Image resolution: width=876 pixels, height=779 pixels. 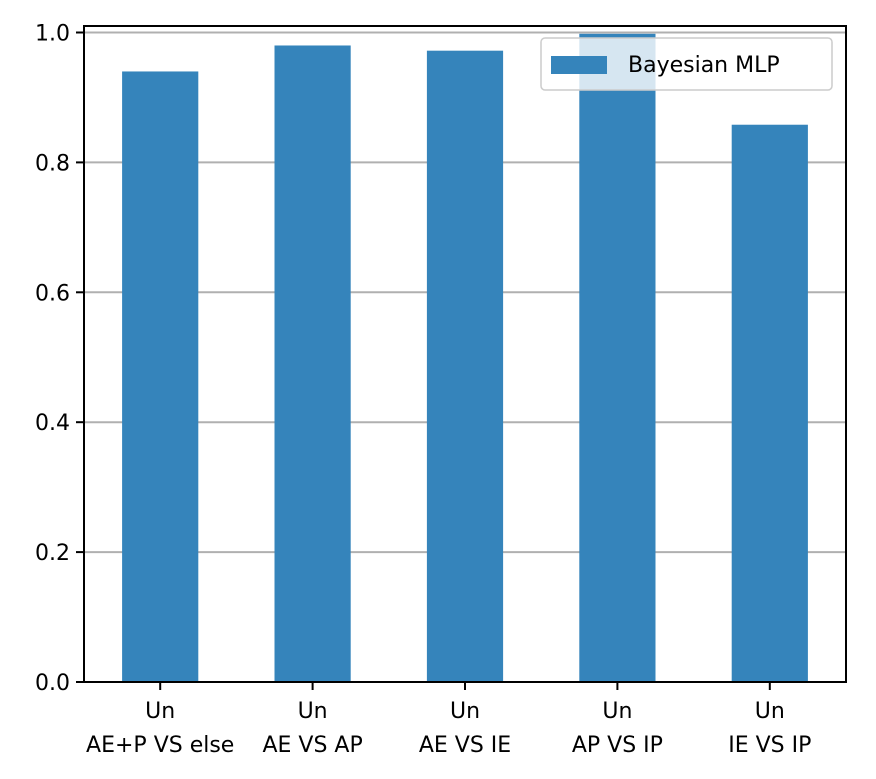 What do you see at coordinates (52, 683) in the screenshot?
I see `y-tick-label: 0.0` at bounding box center [52, 683].